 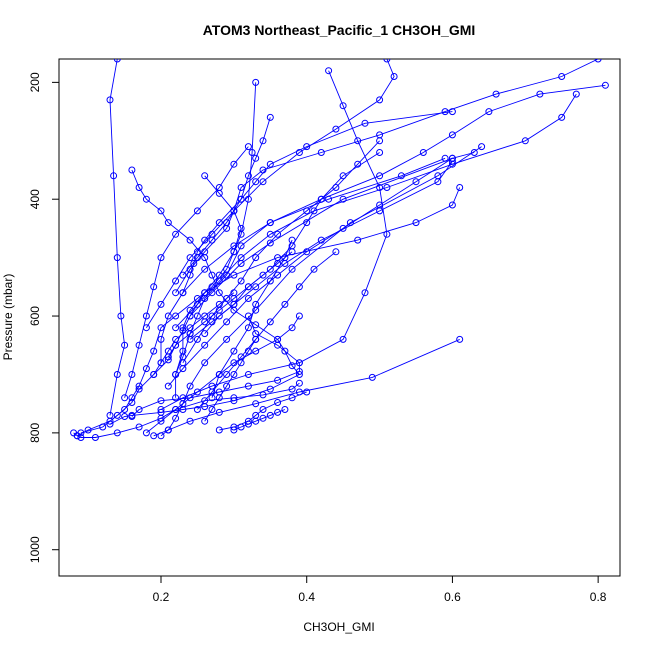 What do you see at coordinates (306, 597) in the screenshot?
I see `x-tick-label: 0.4` at bounding box center [306, 597].